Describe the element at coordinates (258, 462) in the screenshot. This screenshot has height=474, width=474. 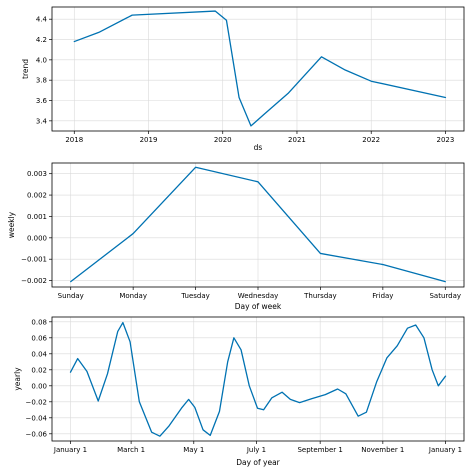
I see `yearly-x-axis-label: Day of year` at that location.